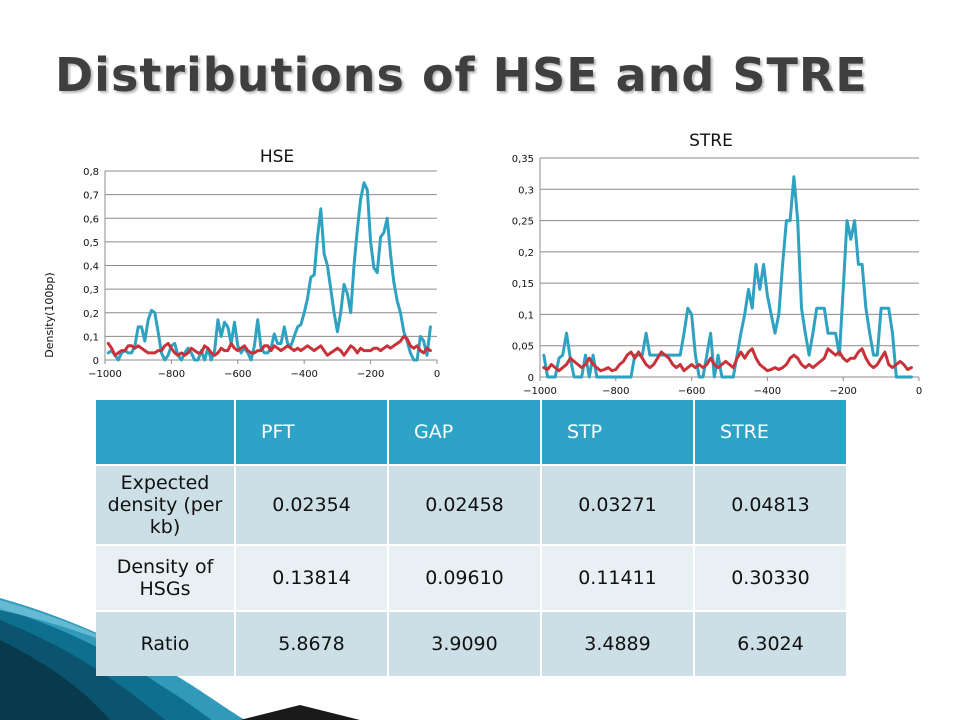 Image resolution: width=960 pixels, height=720 pixels. I want to click on table-cell: 0.30330, so click(771, 577).